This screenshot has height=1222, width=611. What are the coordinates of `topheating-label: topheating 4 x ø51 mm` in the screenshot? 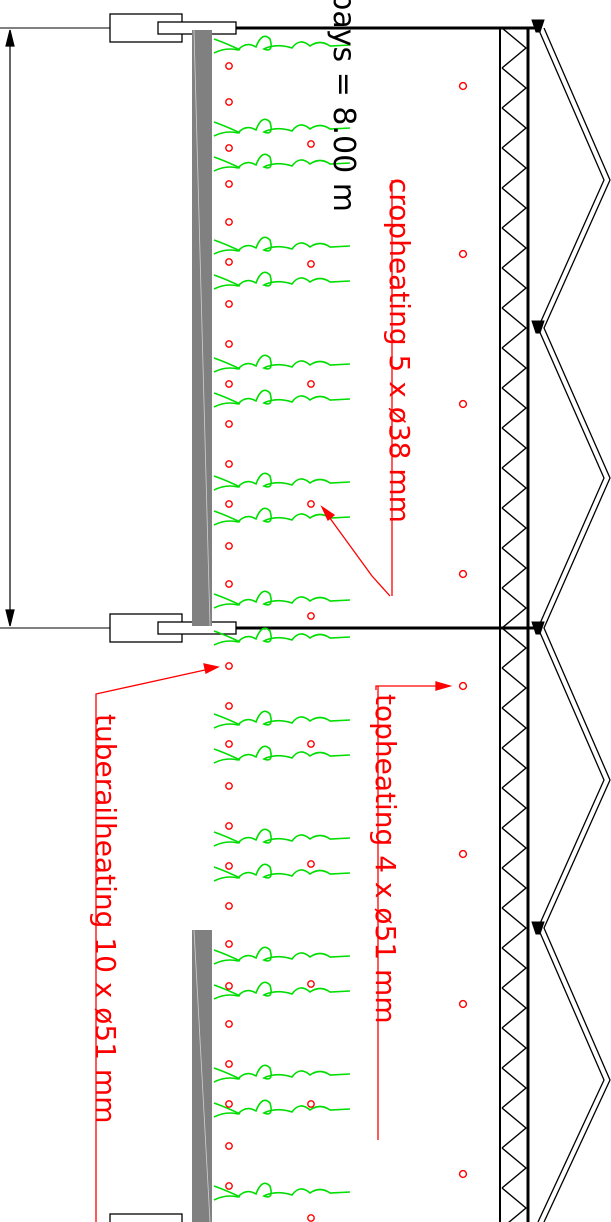 It's located at (385, 859).